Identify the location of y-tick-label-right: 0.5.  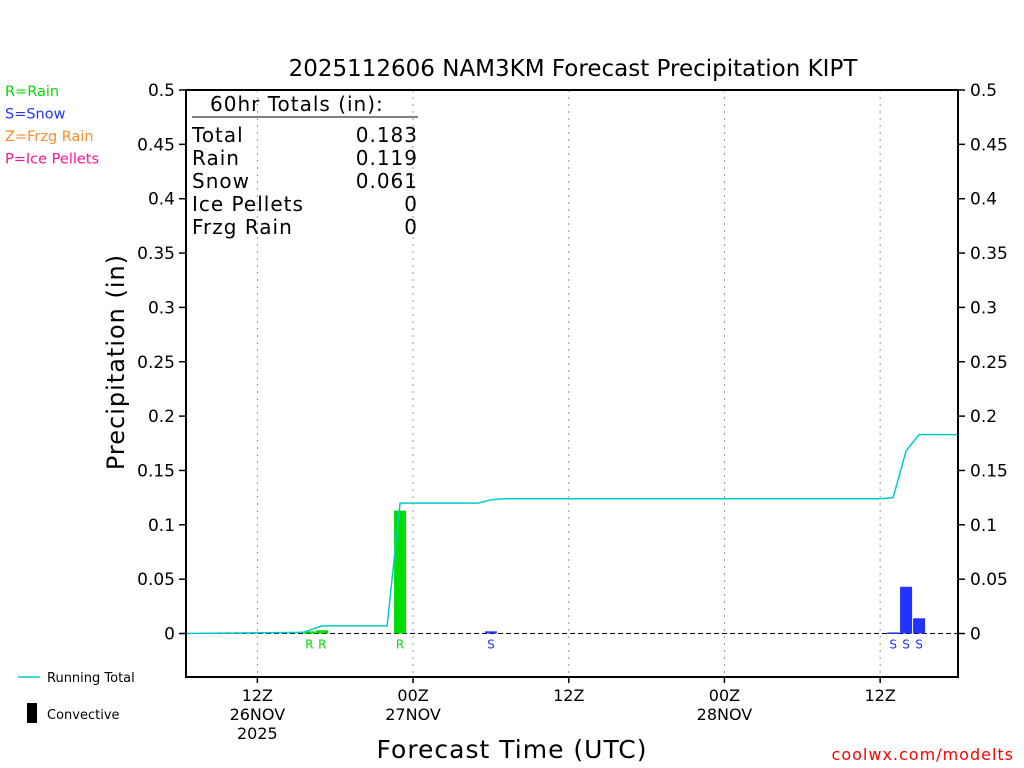
(983, 91).